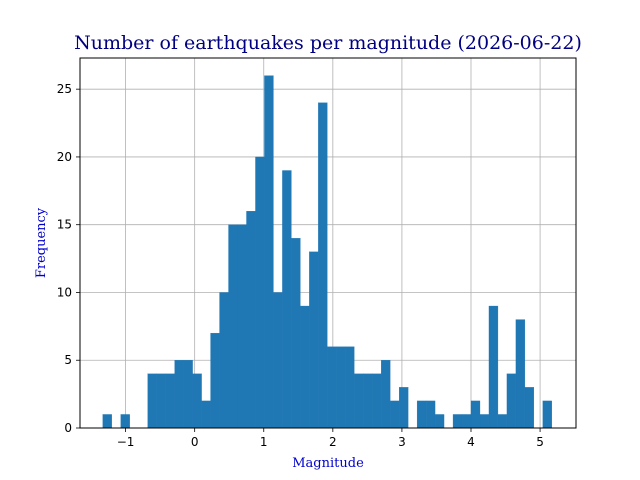 The image size is (640, 480). What do you see at coordinates (68, 258) in the screenshot?
I see `y-axis-ticks: 0 5 10 15 20 25` at bounding box center [68, 258].